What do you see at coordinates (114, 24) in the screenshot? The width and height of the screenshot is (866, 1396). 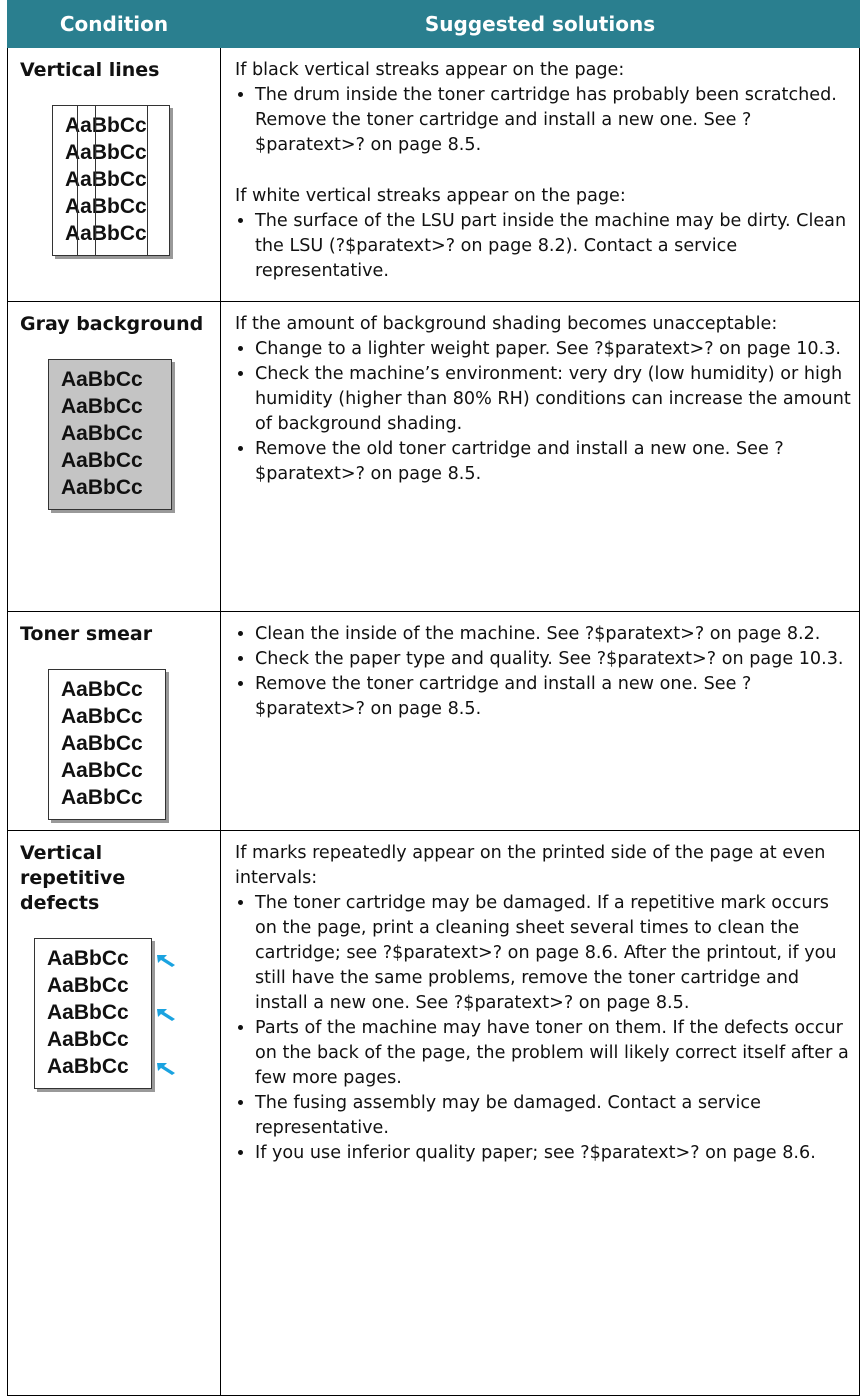 I see `column-header: Condition` at bounding box center [114, 24].